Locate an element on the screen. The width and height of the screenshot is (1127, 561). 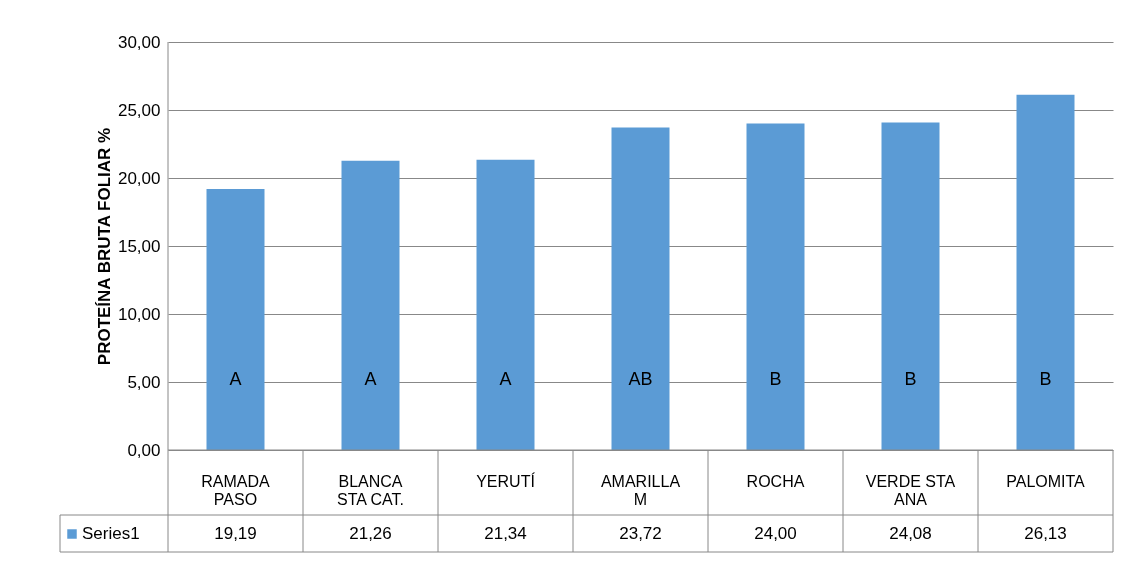
annotation: AB is located at coordinates (640, 379).